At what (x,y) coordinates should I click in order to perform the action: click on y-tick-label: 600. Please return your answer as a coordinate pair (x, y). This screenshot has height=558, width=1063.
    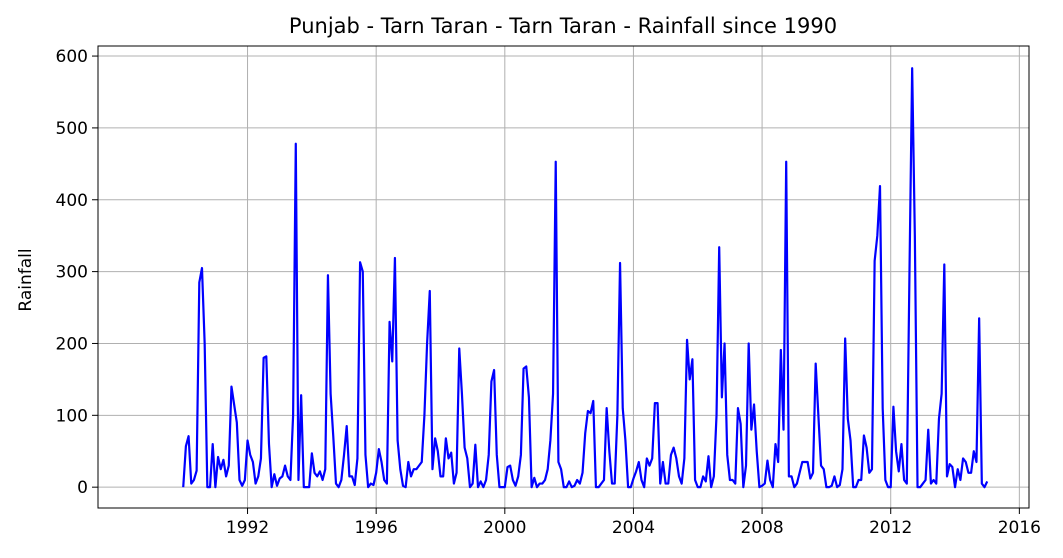
    Looking at the image, I should click on (72, 57).